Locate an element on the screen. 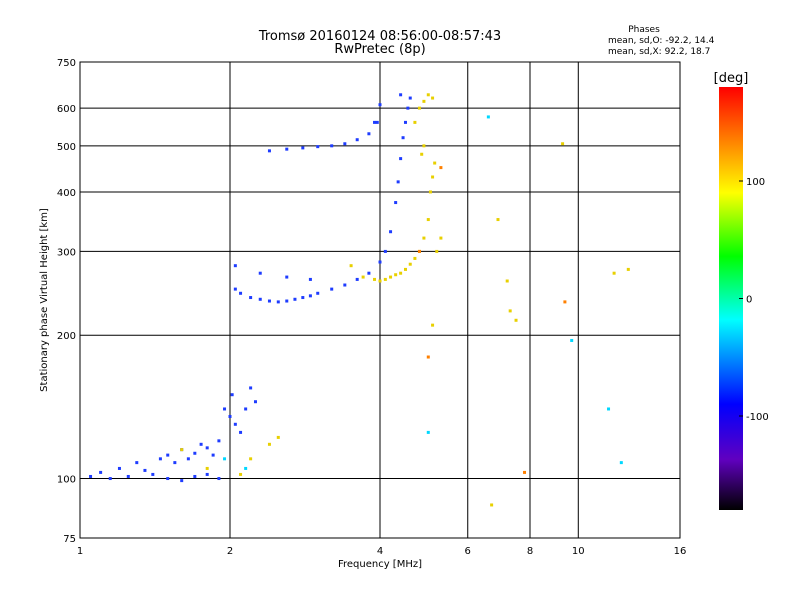  colorbar-tick-label: -100 is located at coordinates (757, 417).